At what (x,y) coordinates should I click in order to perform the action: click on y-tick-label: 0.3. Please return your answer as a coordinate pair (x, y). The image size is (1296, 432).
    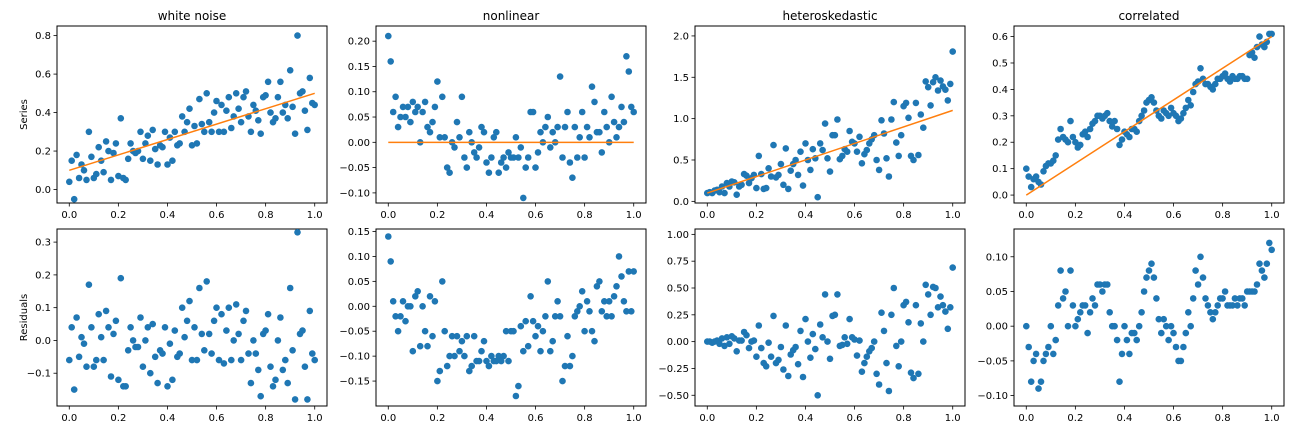
    Looking at the image, I should click on (1000, 116).